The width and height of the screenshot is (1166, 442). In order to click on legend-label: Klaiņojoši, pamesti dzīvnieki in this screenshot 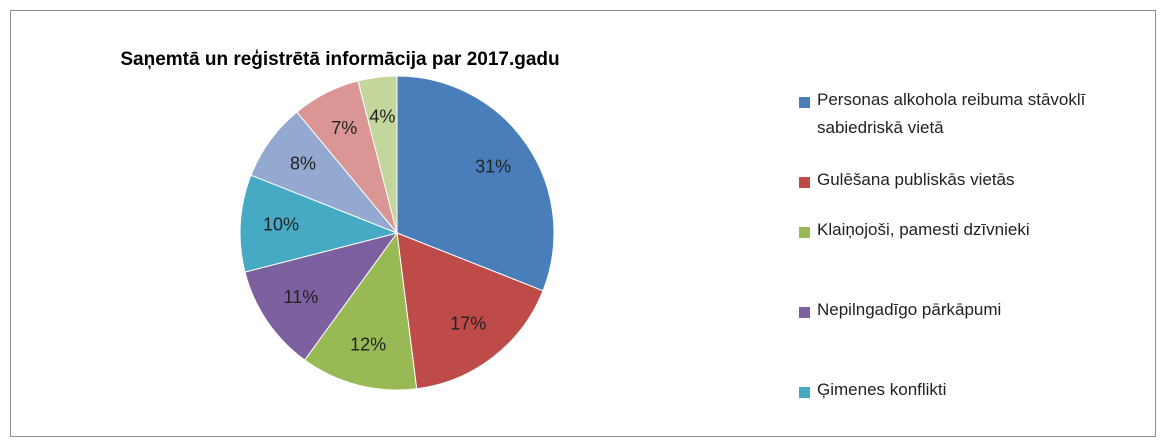, I will do `click(923, 229)`.